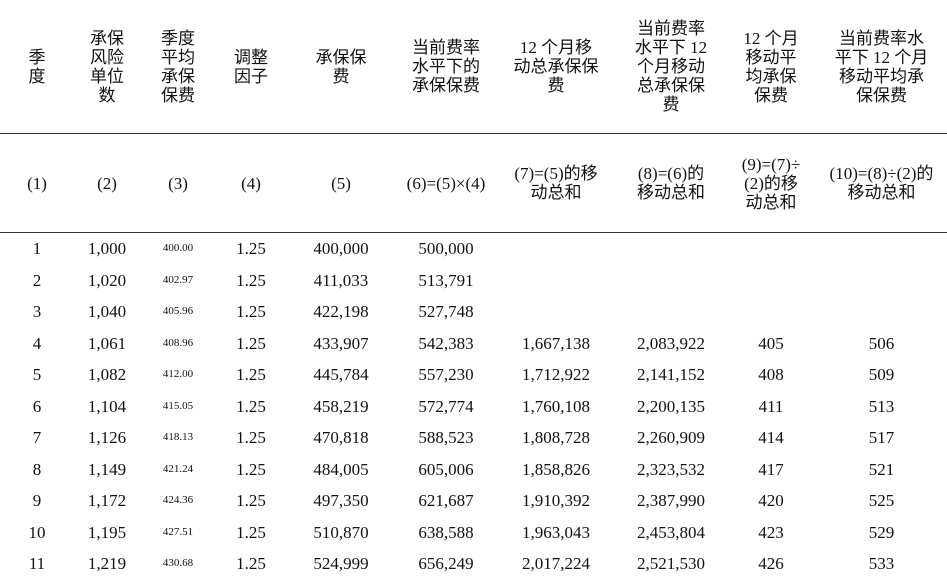 Image resolution: width=947 pixels, height=584 pixels. I want to click on cell: 445,784, so click(341, 375).